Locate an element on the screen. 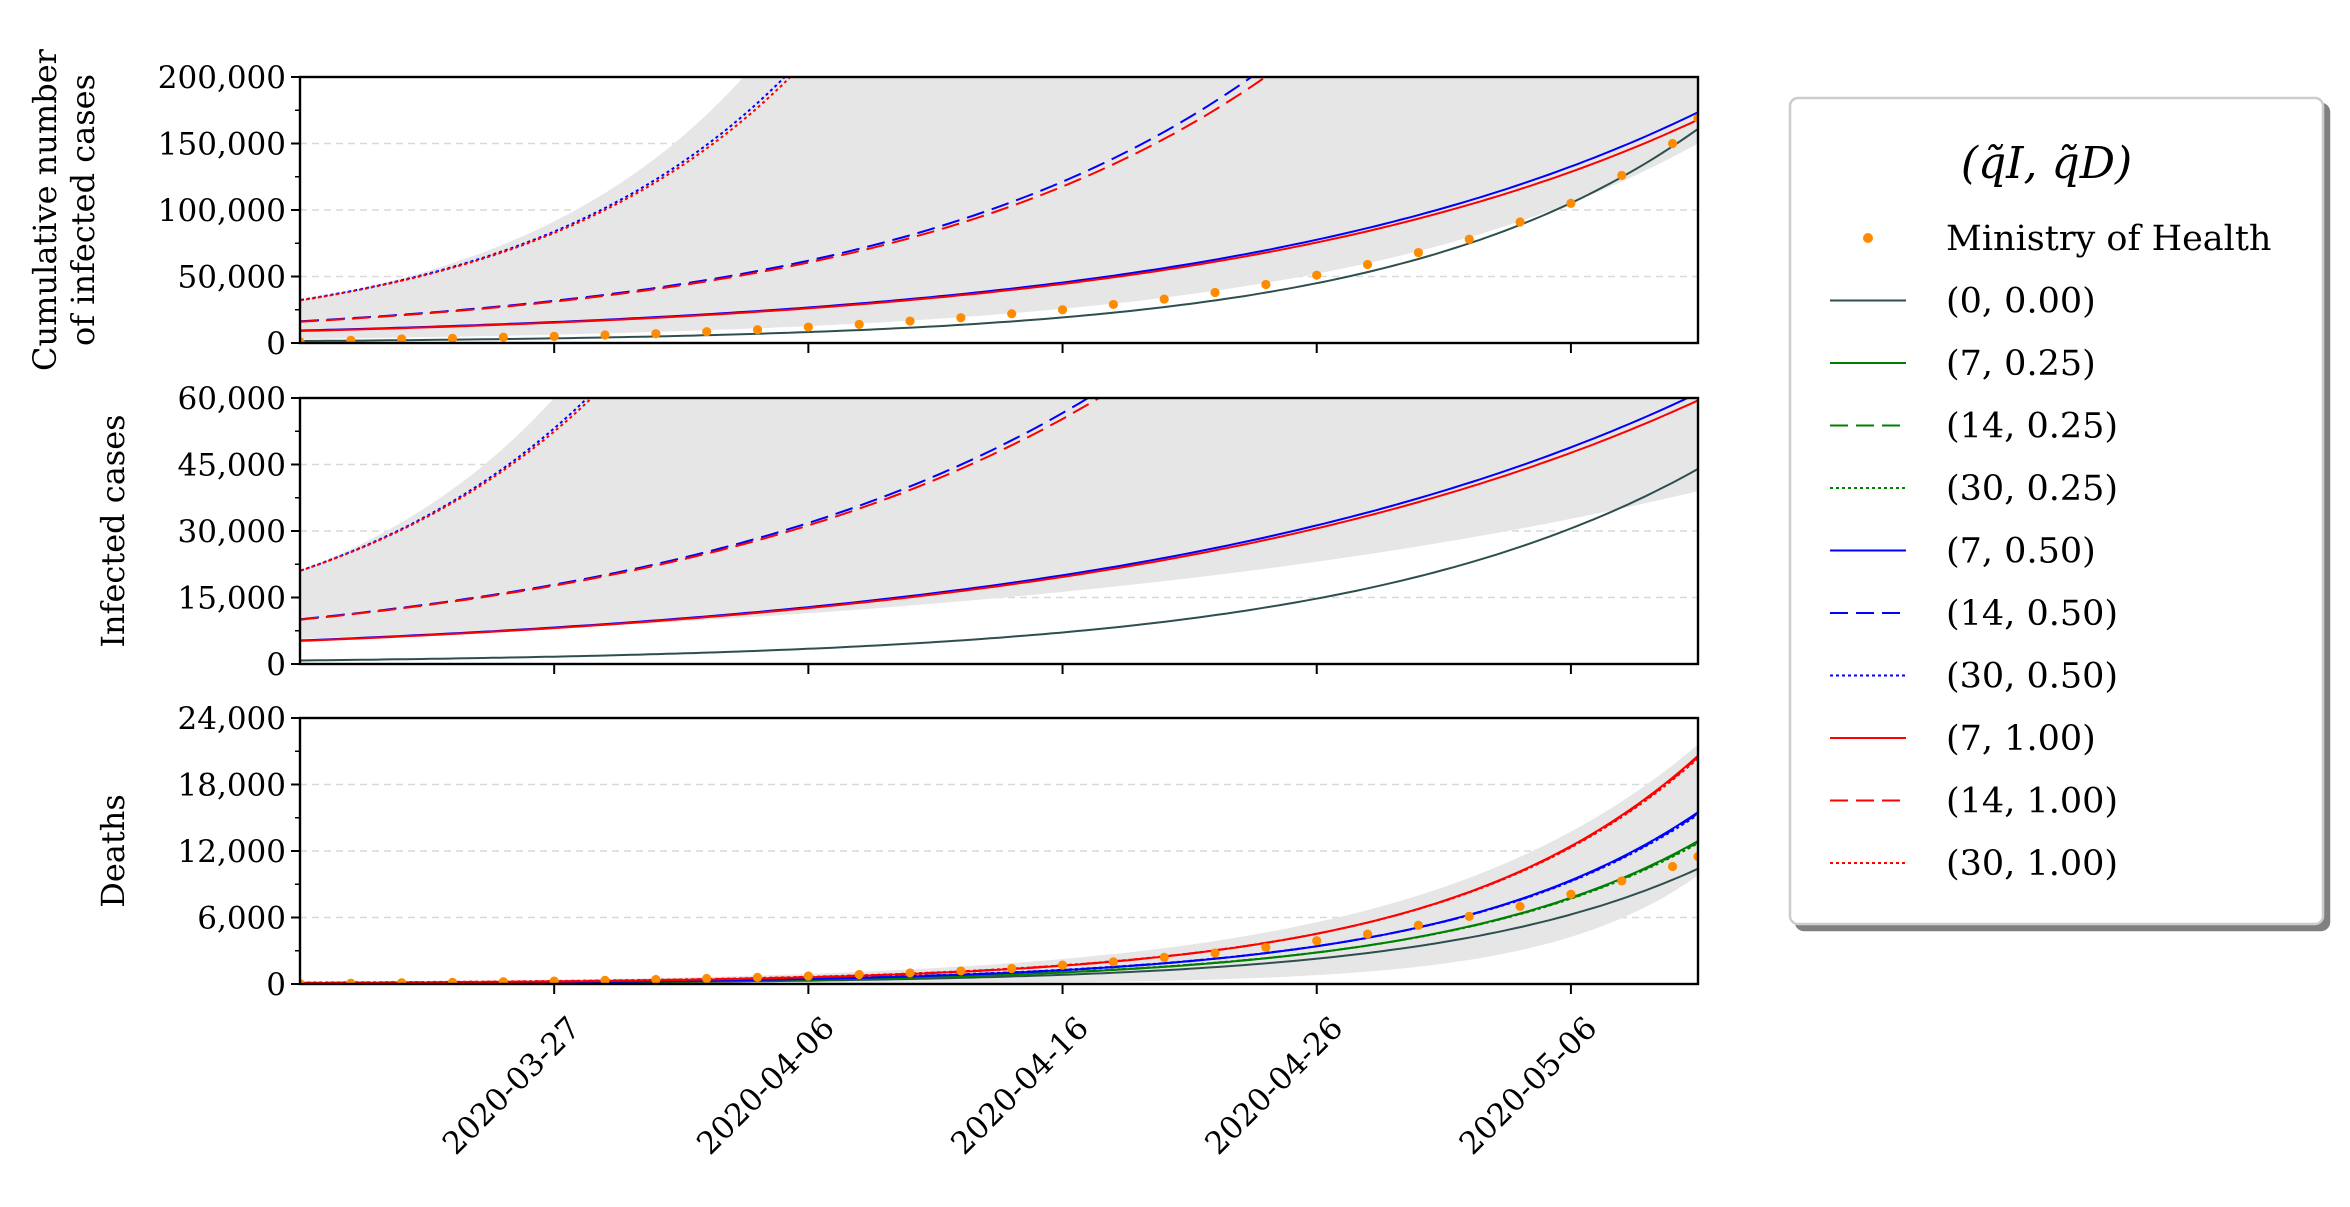 This screenshot has width=2350, height=1207. subplot-1-plot-area is located at coordinates (999, 210).